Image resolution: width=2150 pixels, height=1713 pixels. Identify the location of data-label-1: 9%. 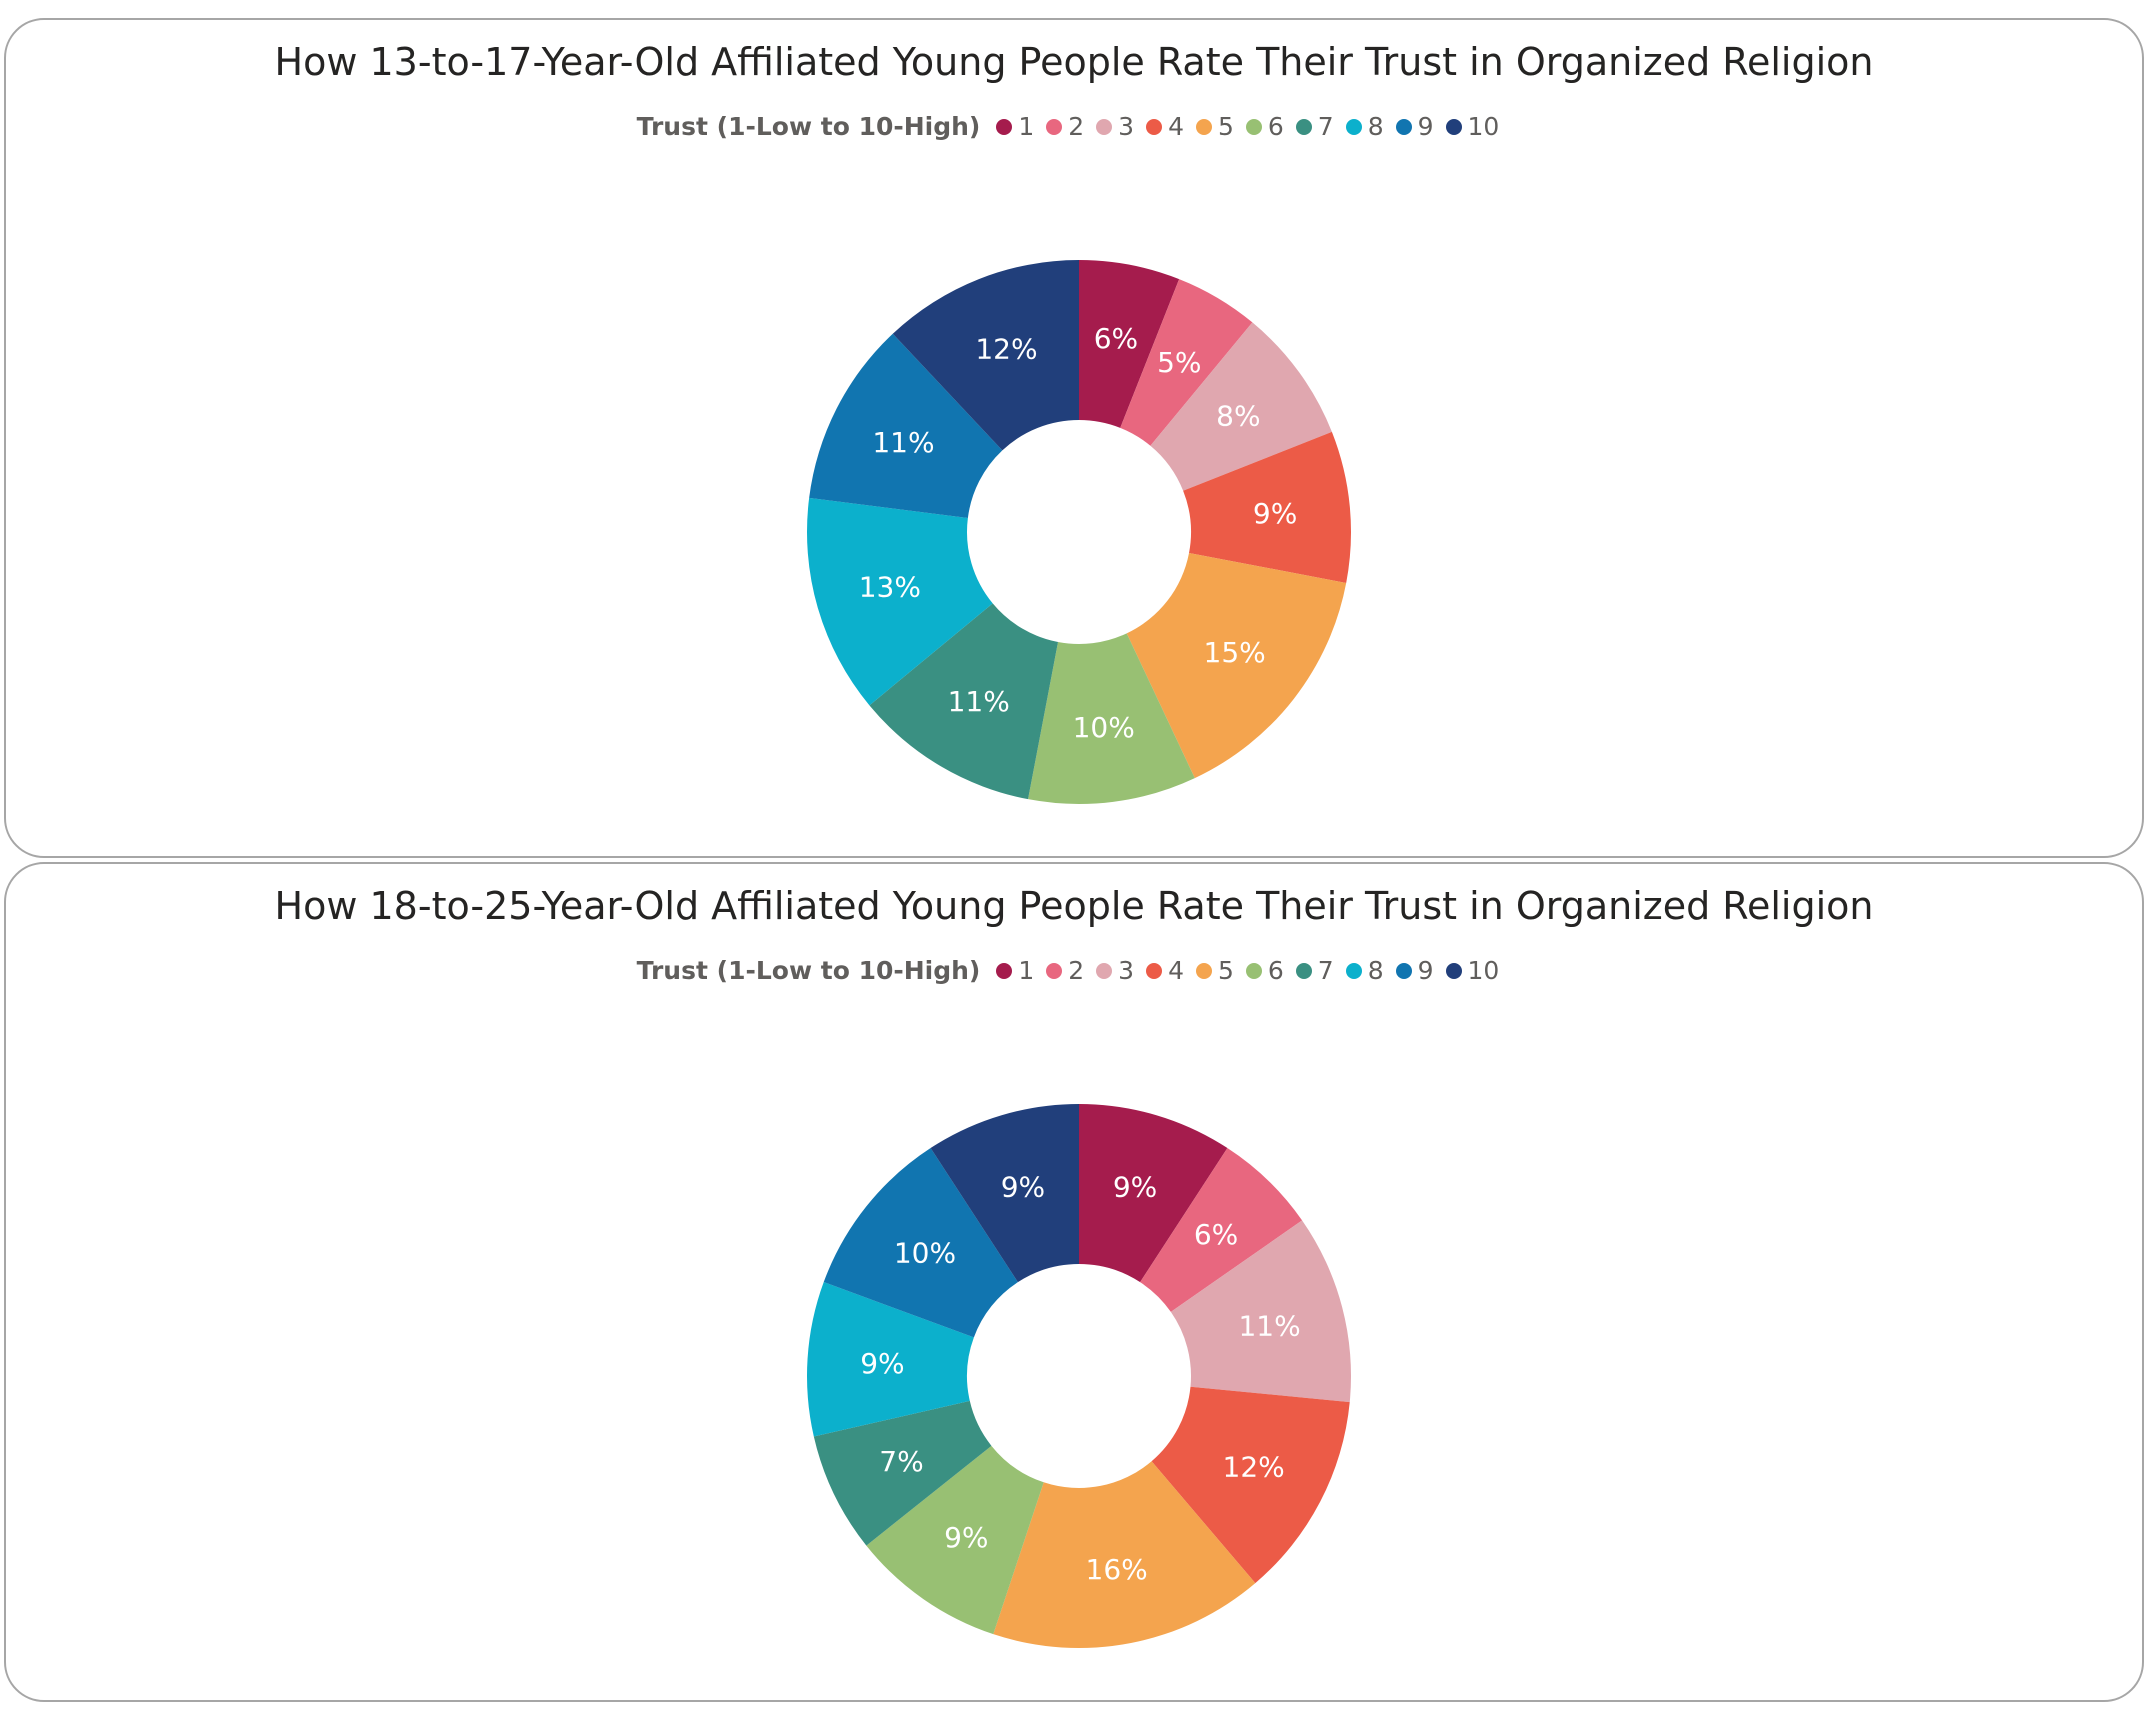
(1135, 1187).